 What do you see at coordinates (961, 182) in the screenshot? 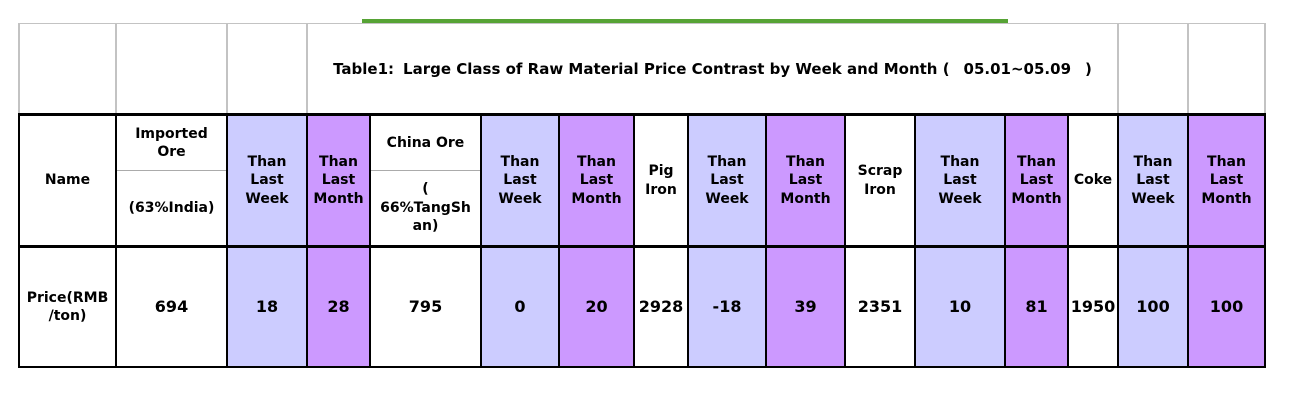
I see `header-cell-than-last-week-scrap-iron: Than Last Week` at bounding box center [961, 182].